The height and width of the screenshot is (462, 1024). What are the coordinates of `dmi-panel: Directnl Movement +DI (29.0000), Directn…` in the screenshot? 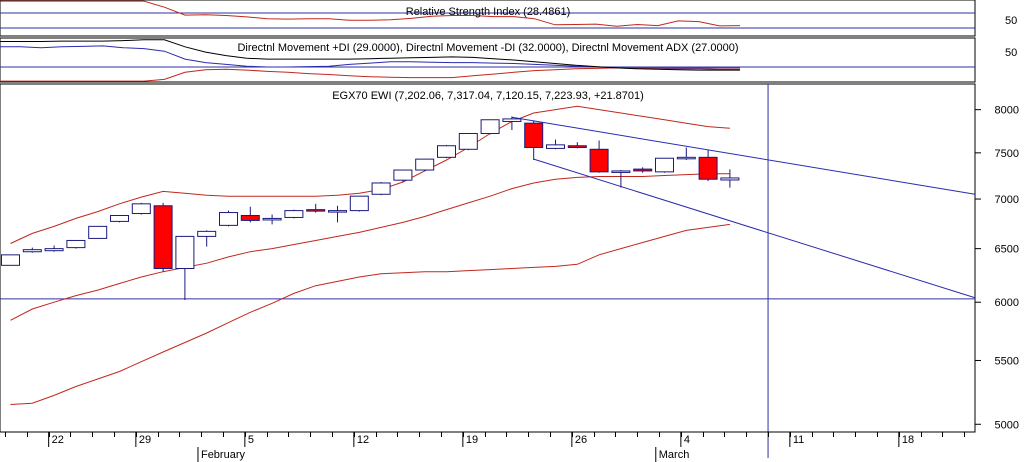 It's located at (508, 60).